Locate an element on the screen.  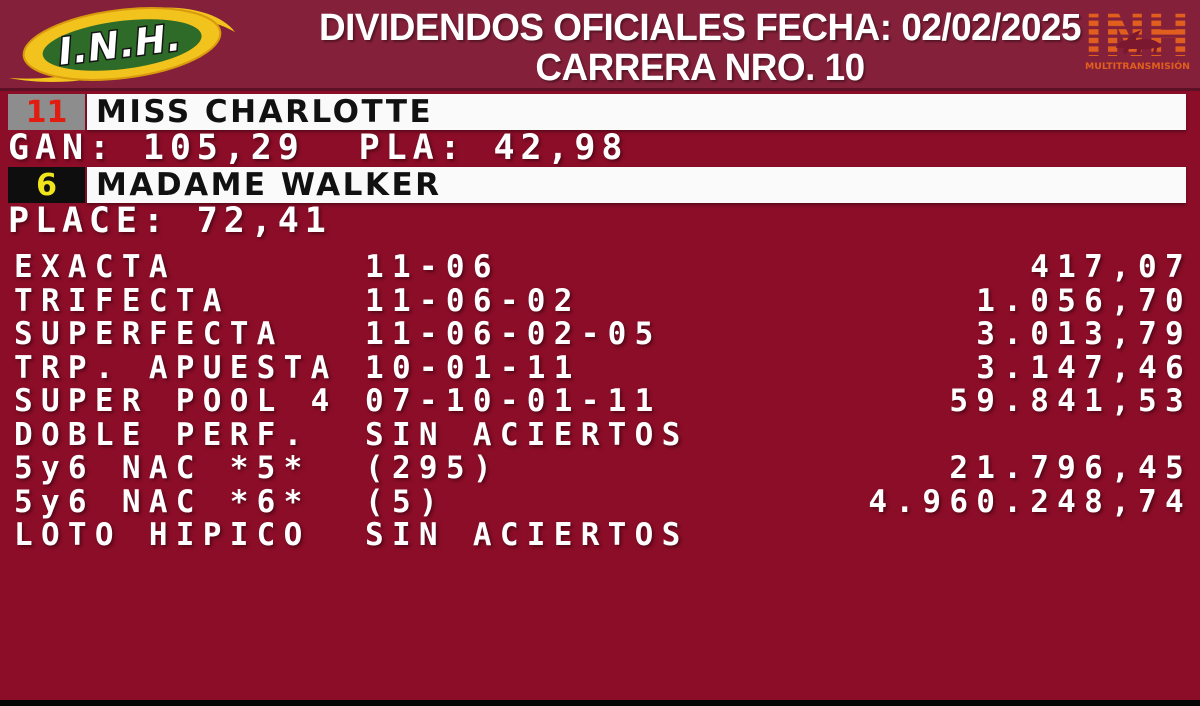
table-row: TRP. APUESTA 10-01-11 3.147,46 is located at coordinates (600, 367).